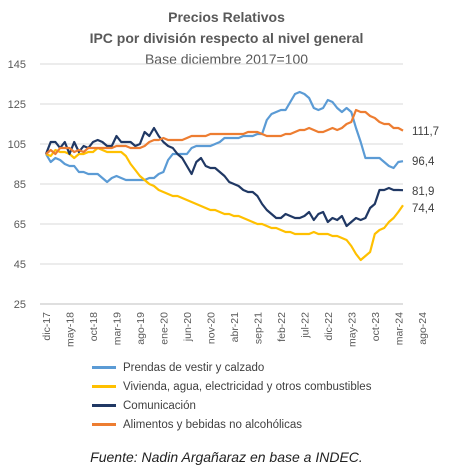 This screenshot has height=471, width=453. I want to click on legend-swatch-comunicacion, so click(104, 405).